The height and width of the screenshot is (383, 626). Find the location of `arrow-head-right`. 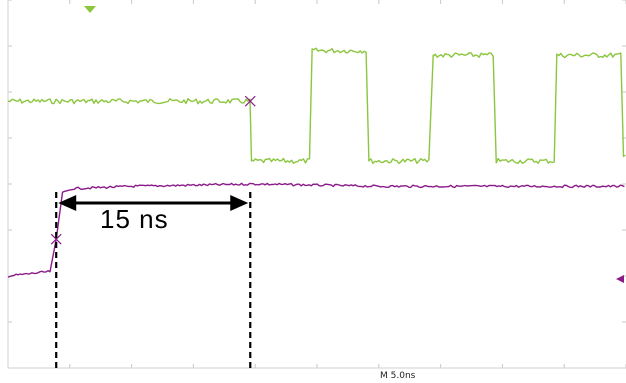

arrow-head-right is located at coordinates (239, 203).